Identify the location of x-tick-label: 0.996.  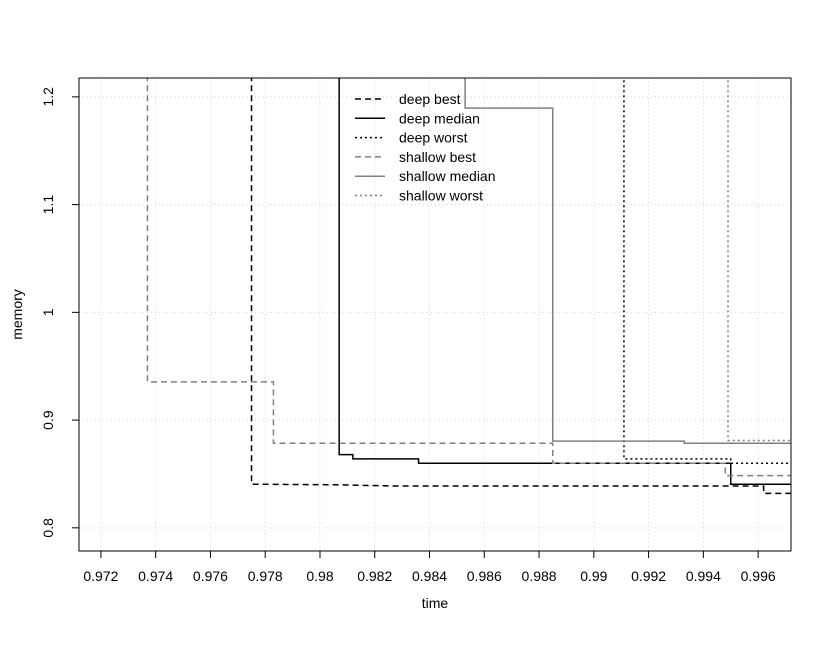
(758, 576).